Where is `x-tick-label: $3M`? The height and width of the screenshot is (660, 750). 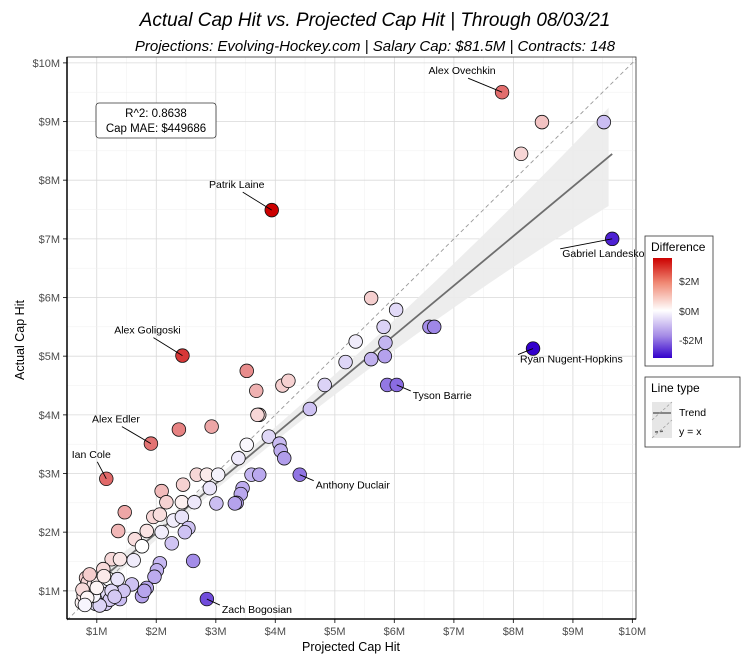
x-tick-label: $3M is located at coordinates (215, 632).